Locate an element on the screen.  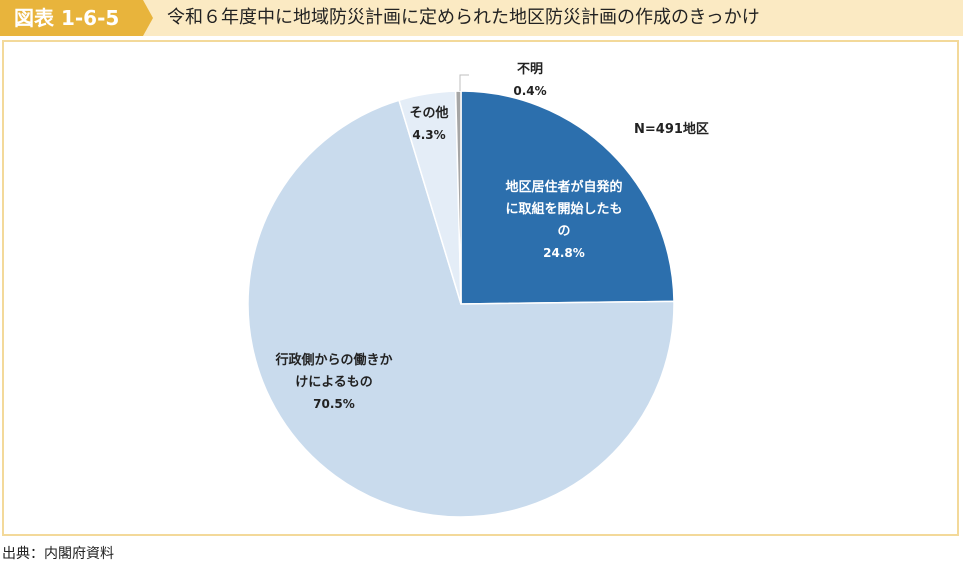
title-bar is located at coordinates (481, 18).